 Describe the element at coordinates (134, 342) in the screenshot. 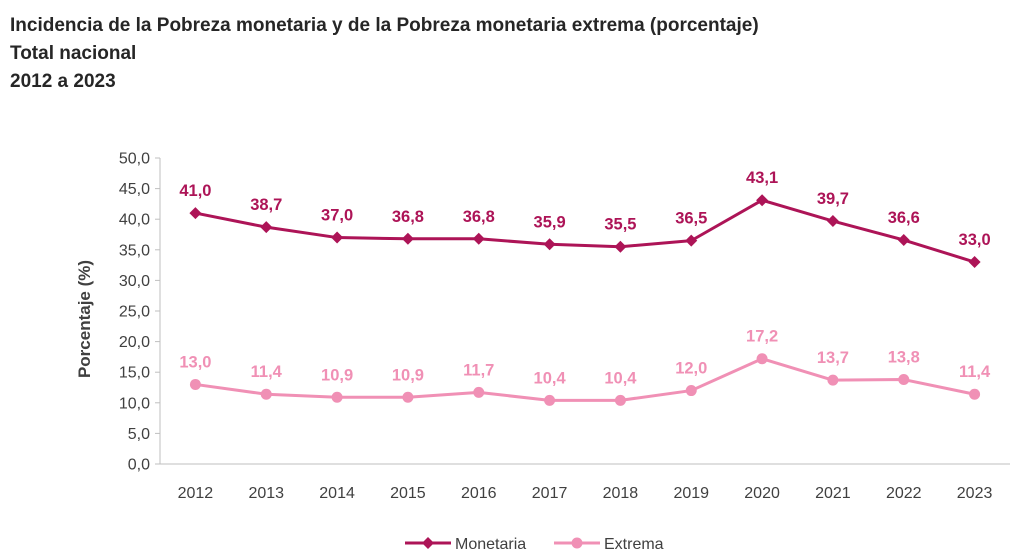

I see `y-tick-label: 20,0` at that location.